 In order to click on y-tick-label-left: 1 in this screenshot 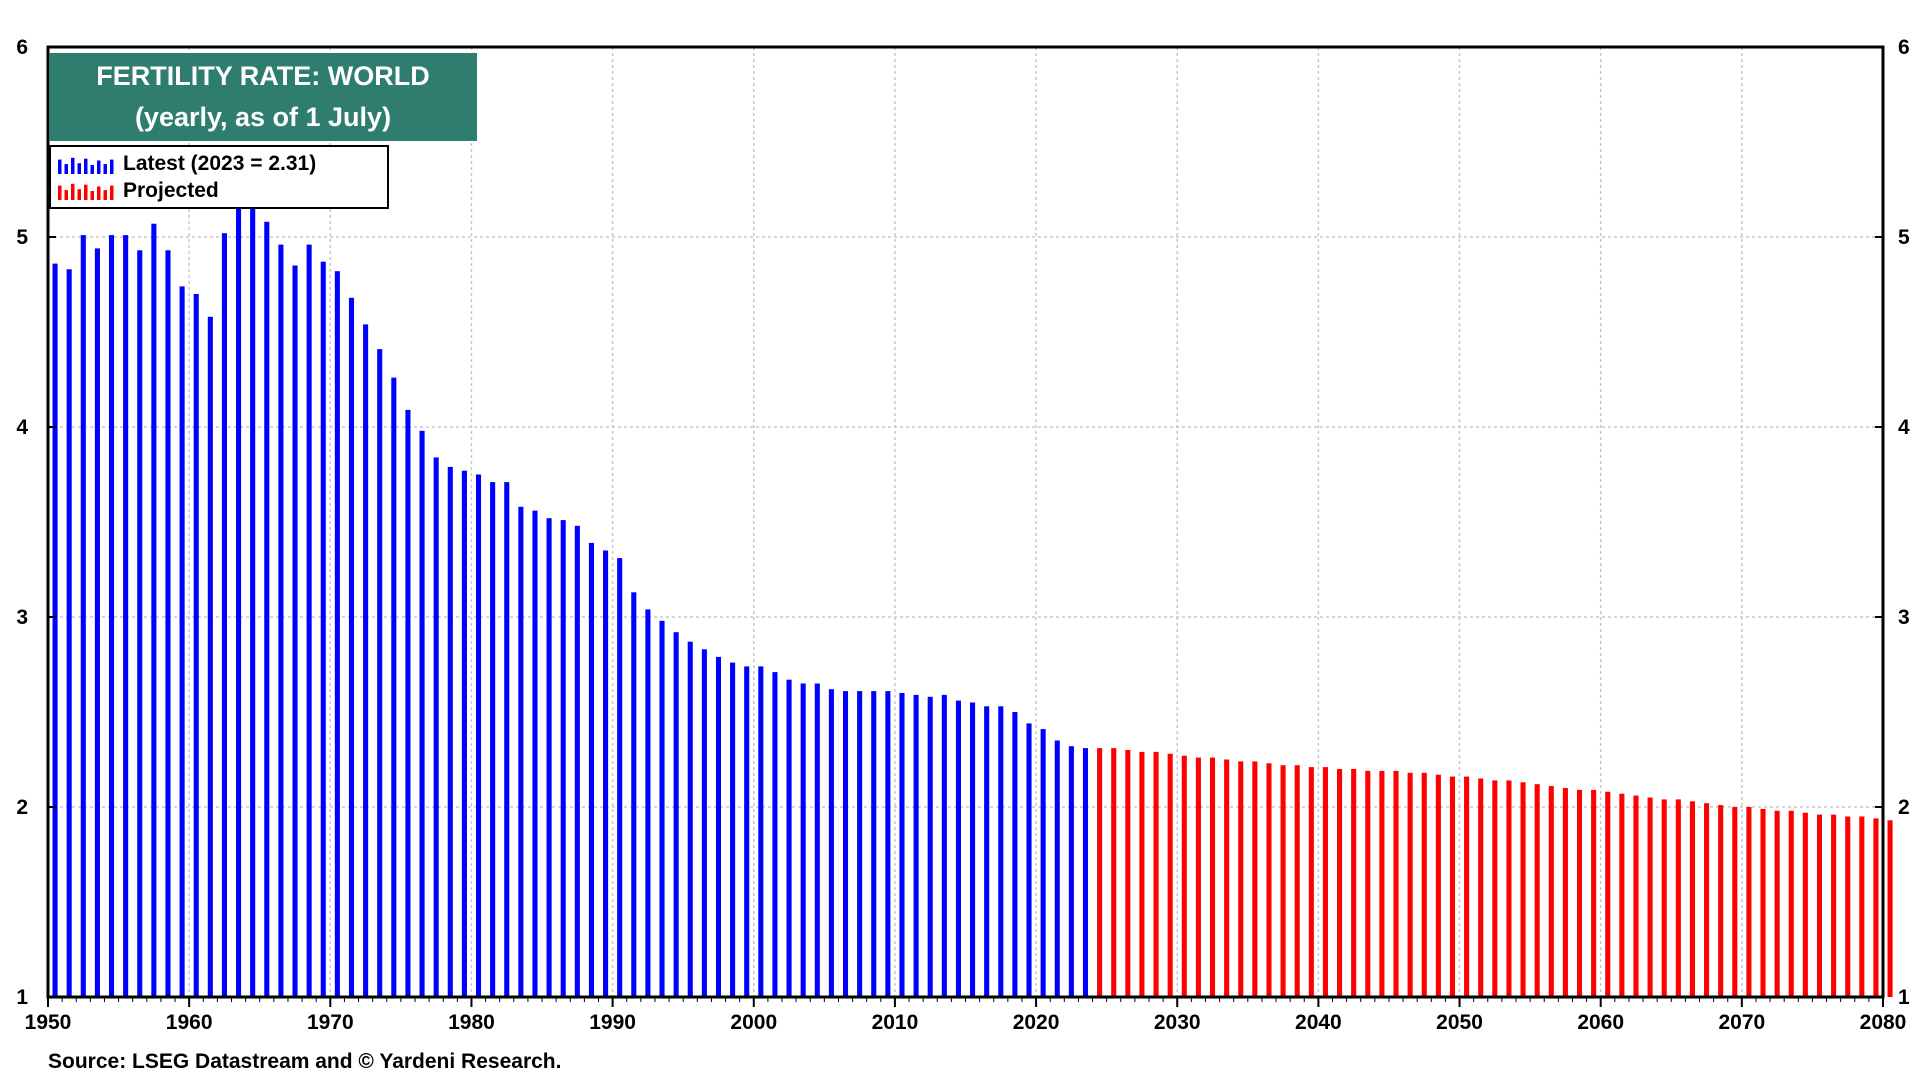, I will do `click(22, 997)`.